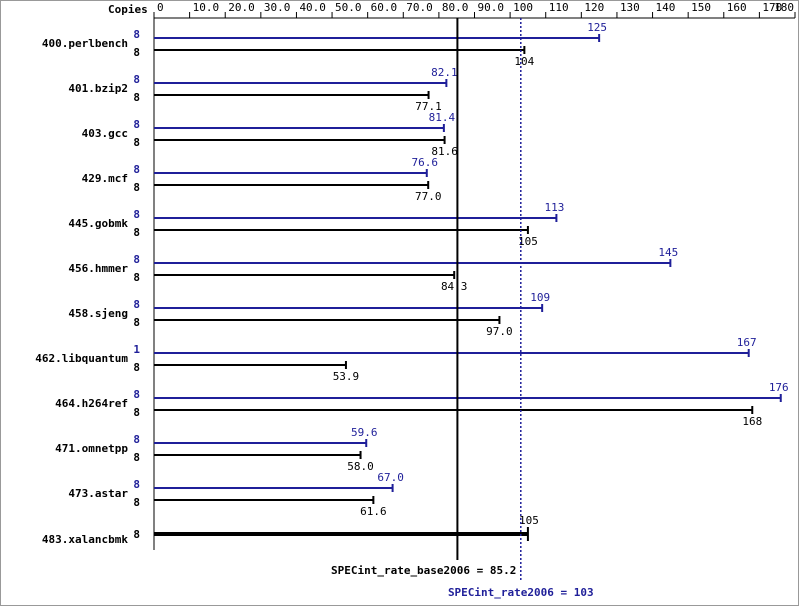  What do you see at coordinates (737, 7) in the screenshot?
I see `x-tick-label: 160` at bounding box center [737, 7].